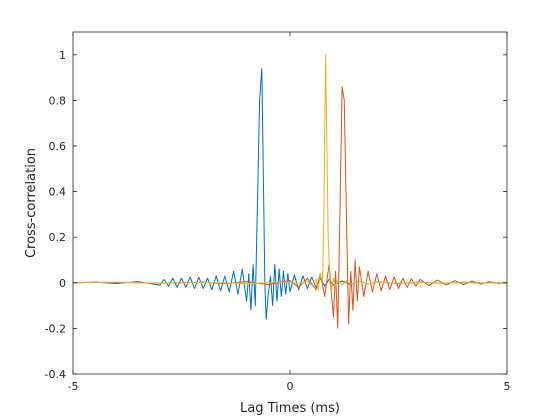  What do you see at coordinates (58, 100) in the screenshot?
I see `y-tick-label: 0.8` at bounding box center [58, 100].